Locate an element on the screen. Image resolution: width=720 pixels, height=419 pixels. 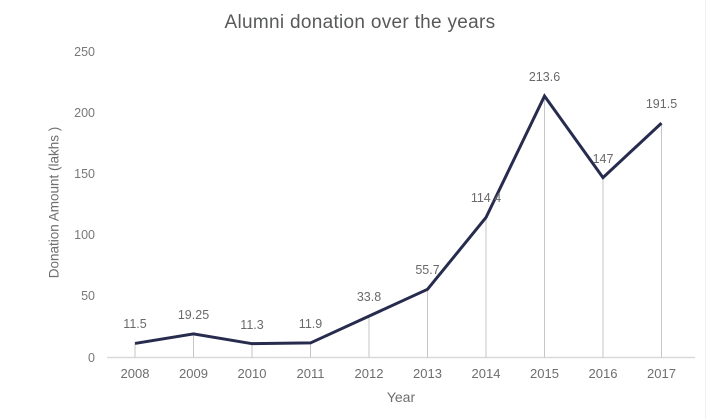
canvas-right-edge is located at coordinates (705, 209).